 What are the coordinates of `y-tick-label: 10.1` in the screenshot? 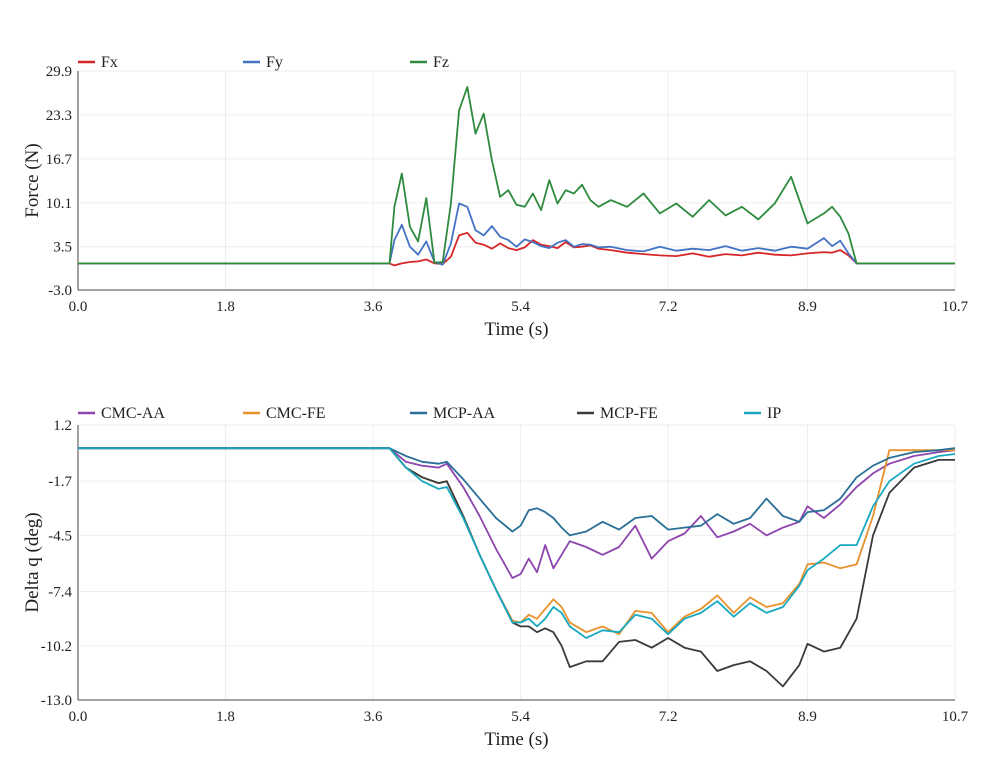 It's located at (59, 204).